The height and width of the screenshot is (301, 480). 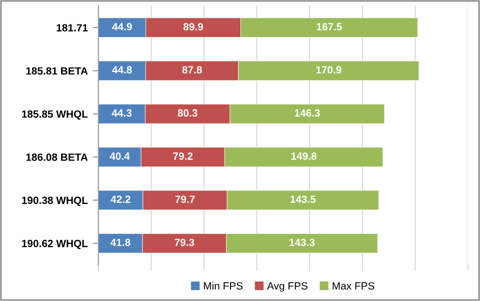 What do you see at coordinates (57, 157) in the screenshot?
I see `y-tick-label: 186.08 BETA` at bounding box center [57, 157].